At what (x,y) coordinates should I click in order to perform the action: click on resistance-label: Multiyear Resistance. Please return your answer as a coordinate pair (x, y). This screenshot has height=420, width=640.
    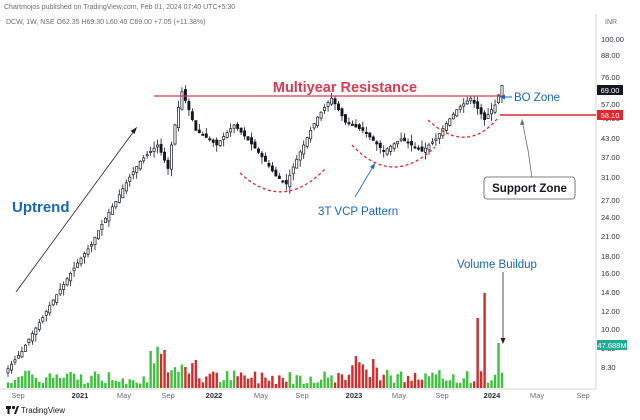
    Looking at the image, I should click on (345, 88).